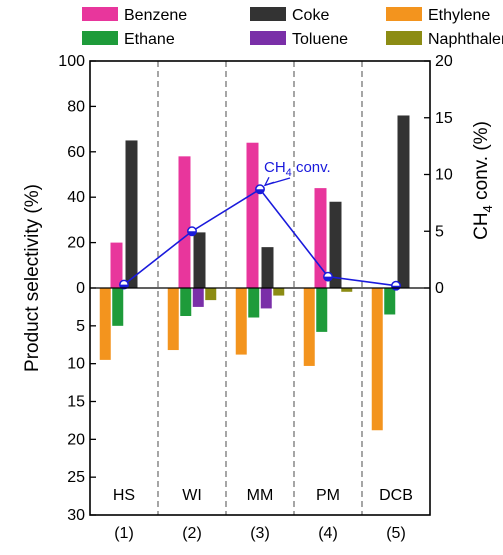 The height and width of the screenshot is (555, 503). Describe the element at coordinates (444, 61) in the screenshot. I see `y2-tick-label: 20` at that location.